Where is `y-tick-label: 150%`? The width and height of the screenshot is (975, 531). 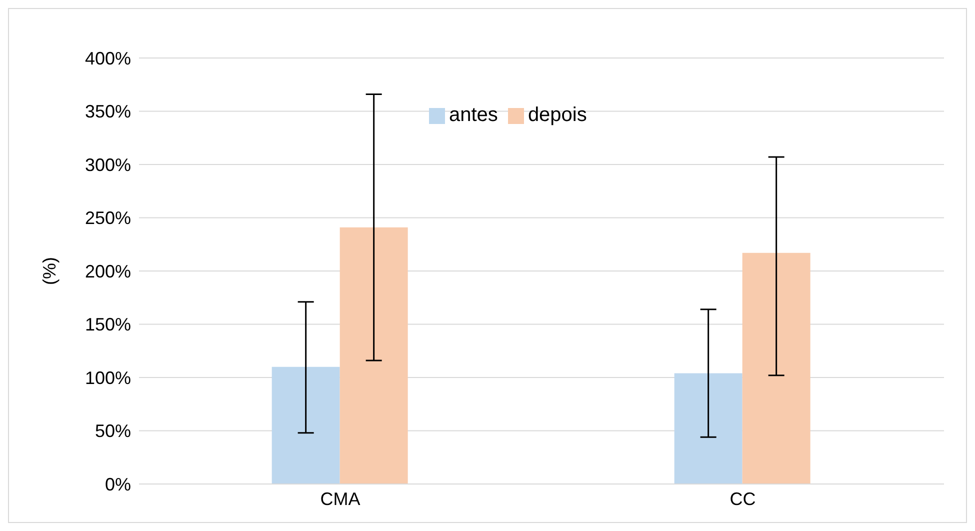
y-tick-label: 150% is located at coordinates (107, 324).